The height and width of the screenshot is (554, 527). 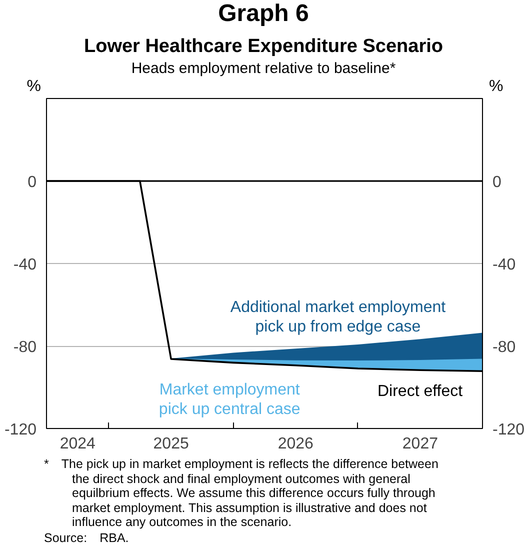 What do you see at coordinates (263, 14) in the screenshot?
I see `chart-title: Graph 6` at bounding box center [263, 14].